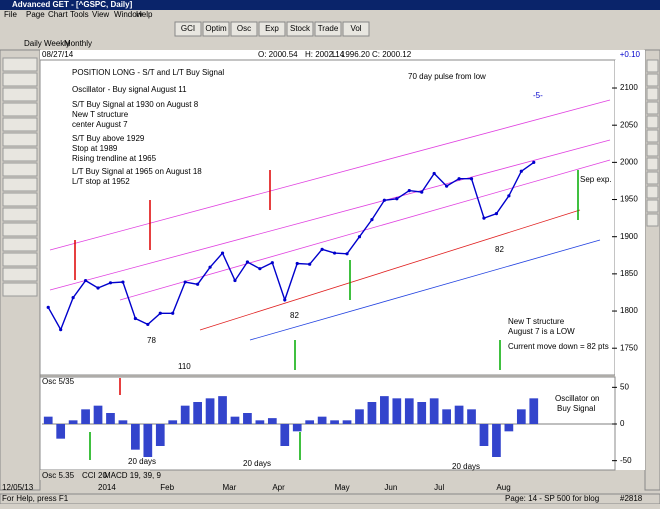  I want to click on annotation: Rising trendline at 1965, so click(114, 158).